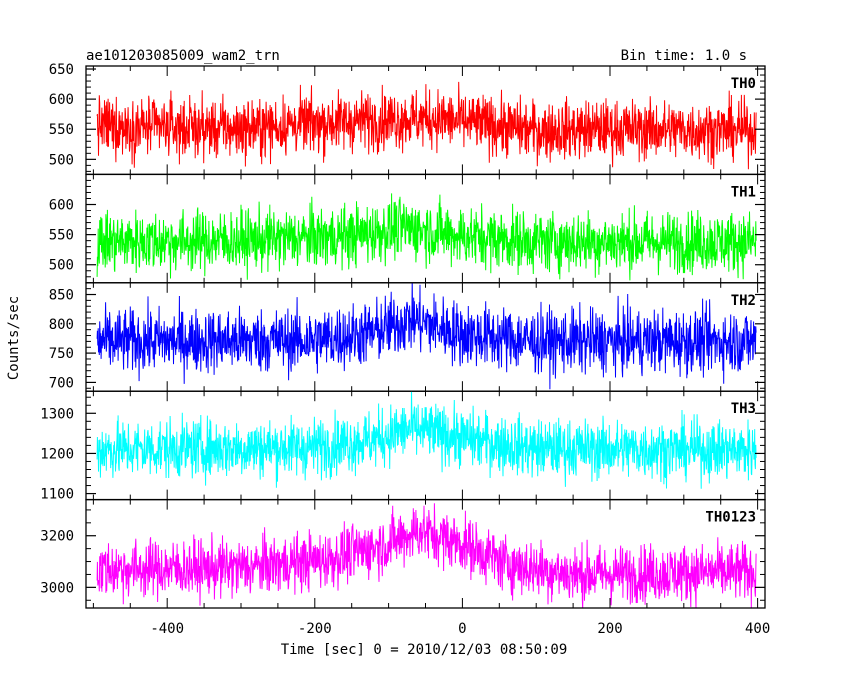  What do you see at coordinates (57, 588) in the screenshot?
I see `y-tick-label: 3000` at bounding box center [57, 588].